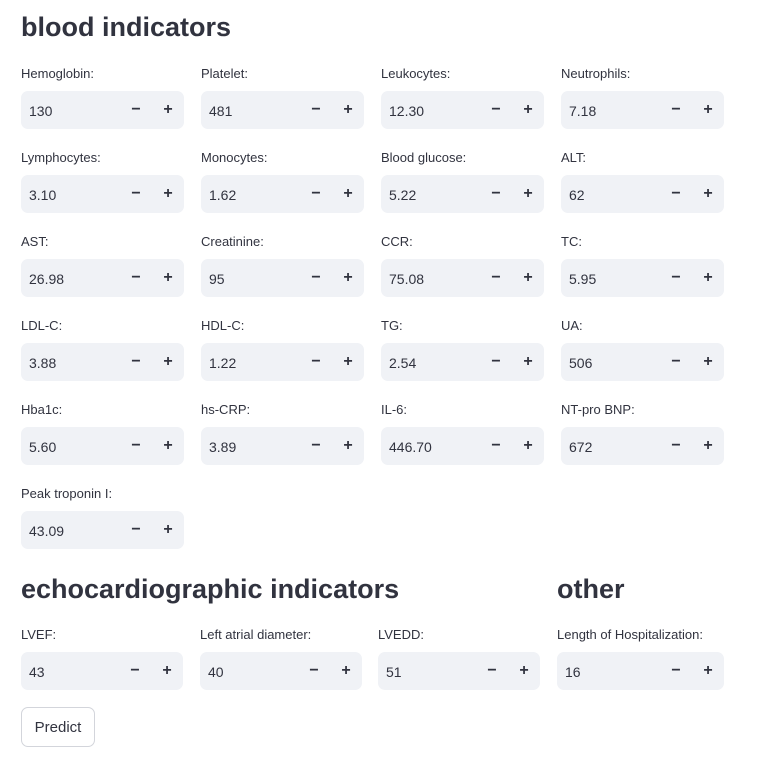 This screenshot has height=761, width=777. Describe the element at coordinates (676, 193) in the screenshot. I see `alt-decrement-button: −` at that location.